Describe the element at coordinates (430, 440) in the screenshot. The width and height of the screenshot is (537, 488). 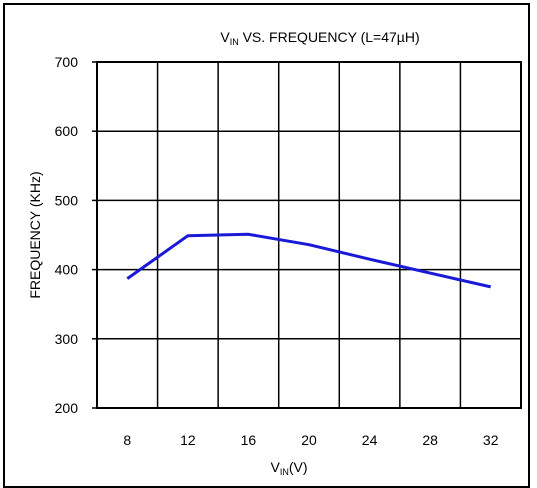
I see `x-tick-label: 28` at that location.